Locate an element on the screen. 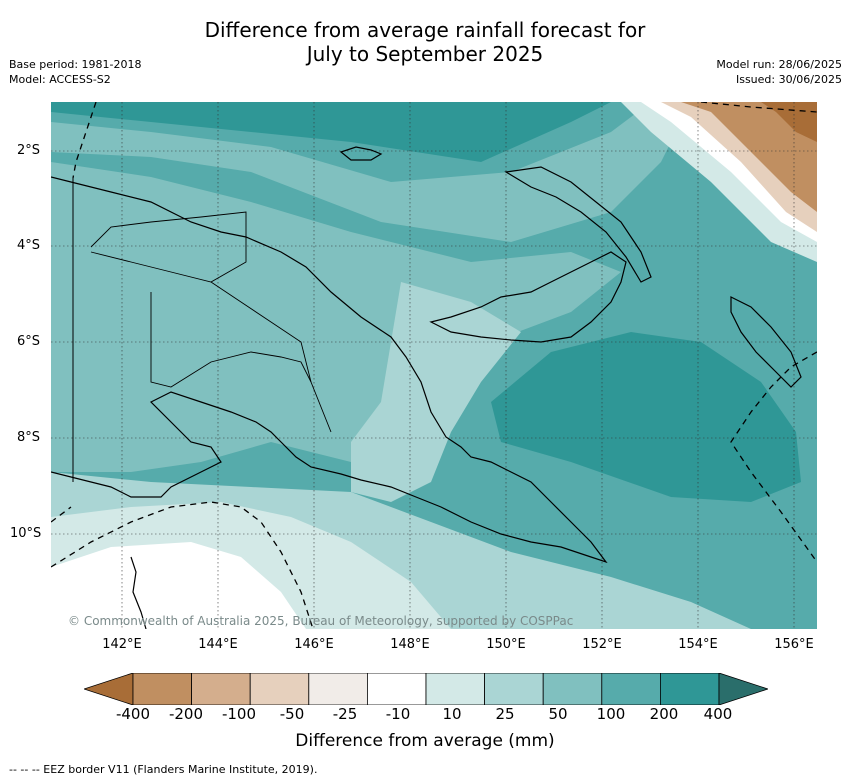 The width and height of the screenshot is (850, 781). colorbar-tick: -10 is located at coordinates (398, 714).